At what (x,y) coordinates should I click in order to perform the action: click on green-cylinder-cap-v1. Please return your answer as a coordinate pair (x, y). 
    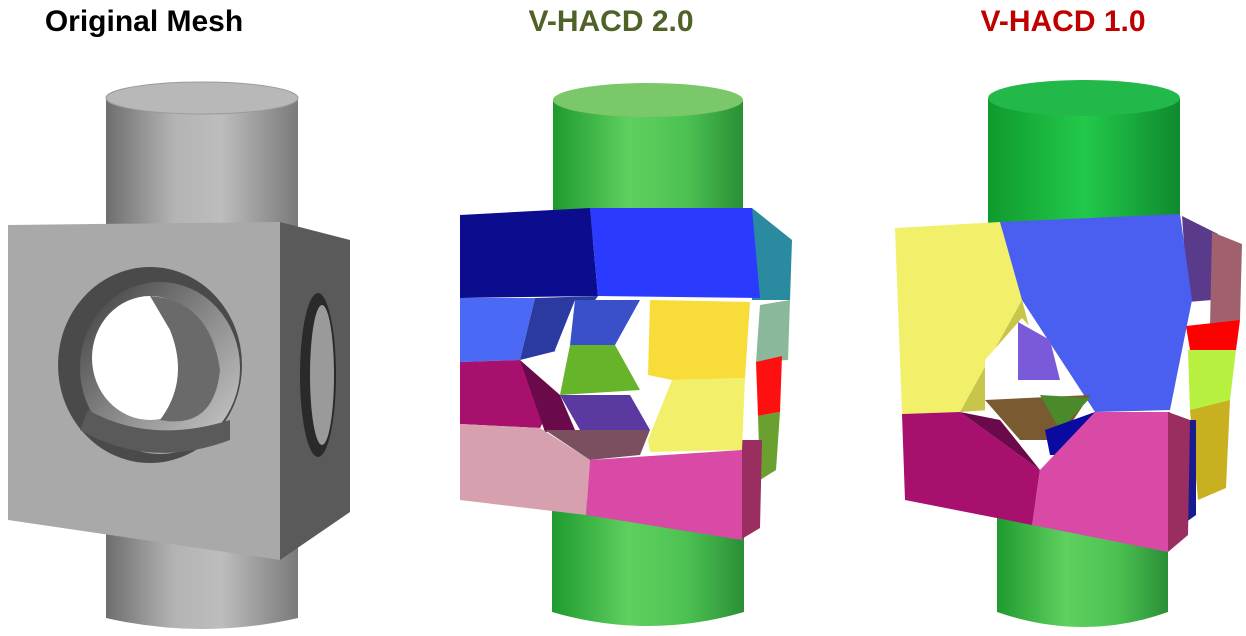
    Looking at the image, I should click on (1084, 98).